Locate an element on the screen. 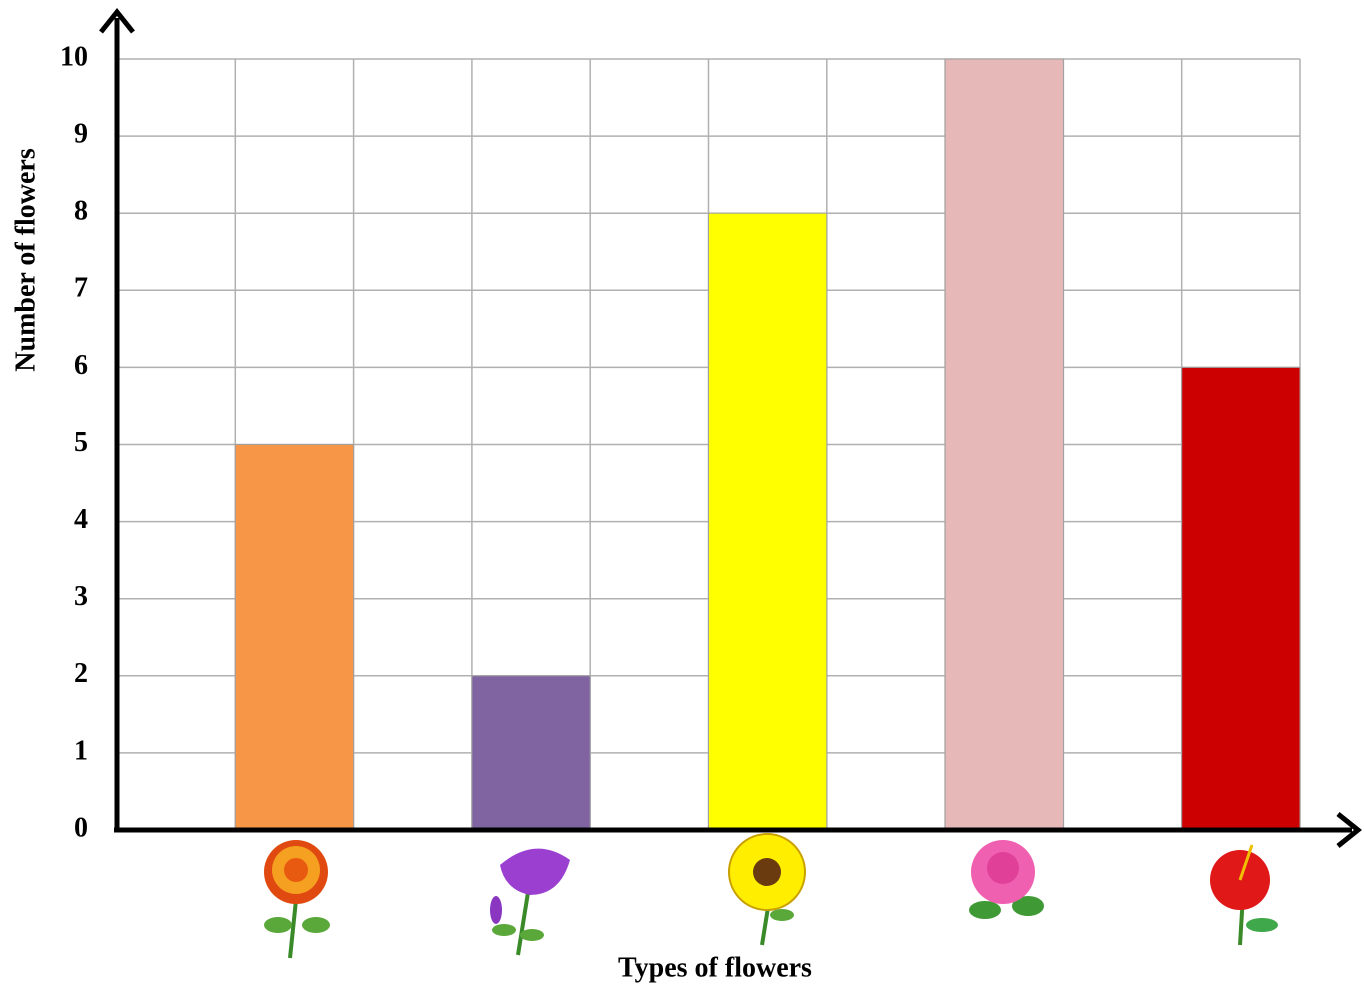  y-tick-label: 10 is located at coordinates (74, 56).